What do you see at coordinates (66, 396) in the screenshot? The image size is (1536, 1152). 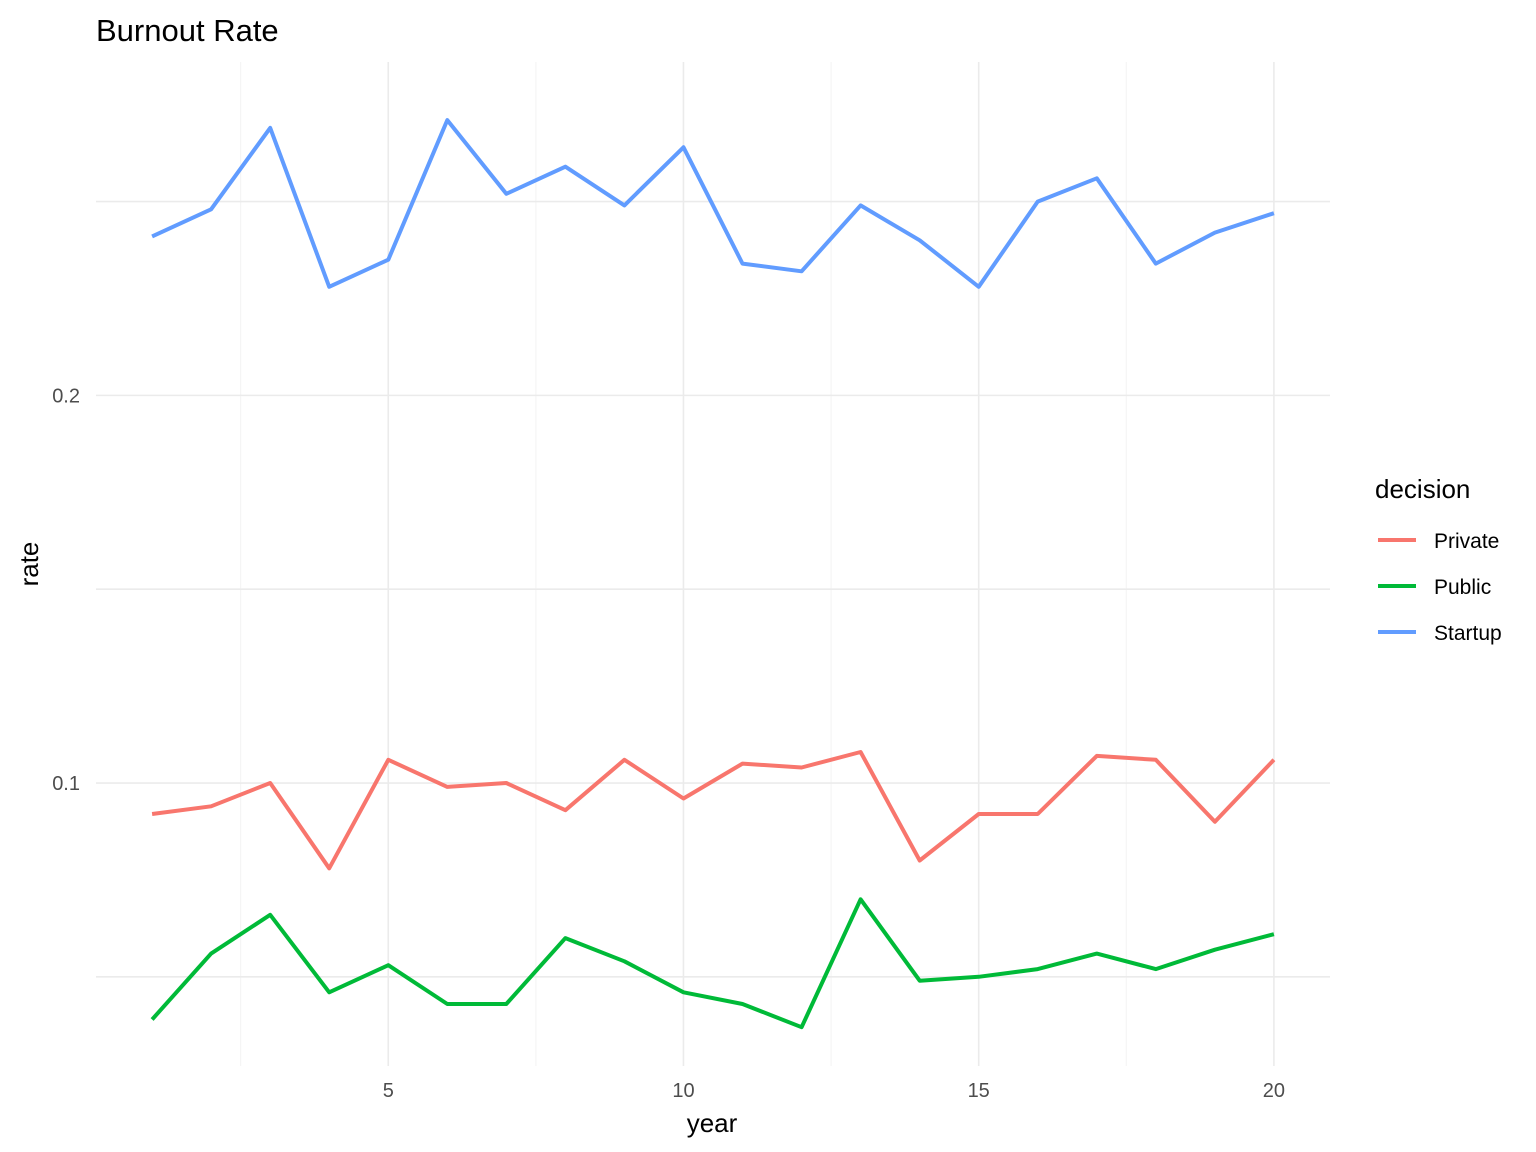 I see `y-tick-label: 0.2` at bounding box center [66, 396].